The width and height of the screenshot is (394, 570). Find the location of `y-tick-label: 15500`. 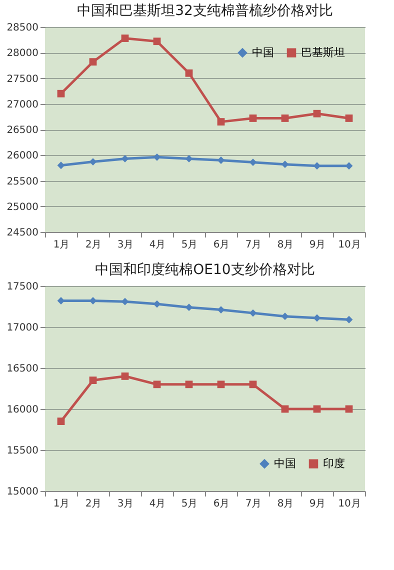

y-tick-label: 15500 is located at coordinates (22, 451).